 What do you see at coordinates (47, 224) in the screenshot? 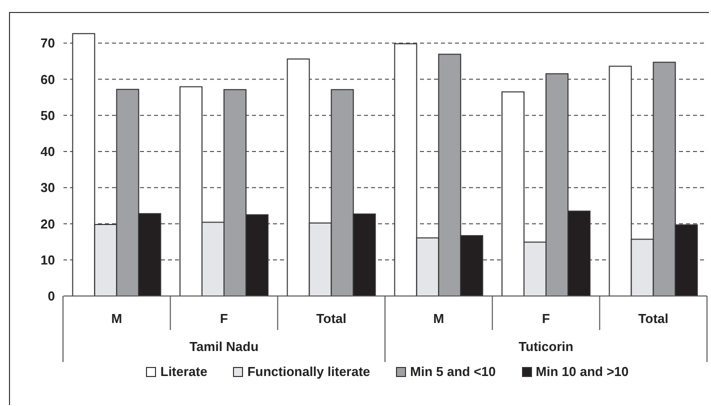
I see `y-tick-label: 20` at bounding box center [47, 224].